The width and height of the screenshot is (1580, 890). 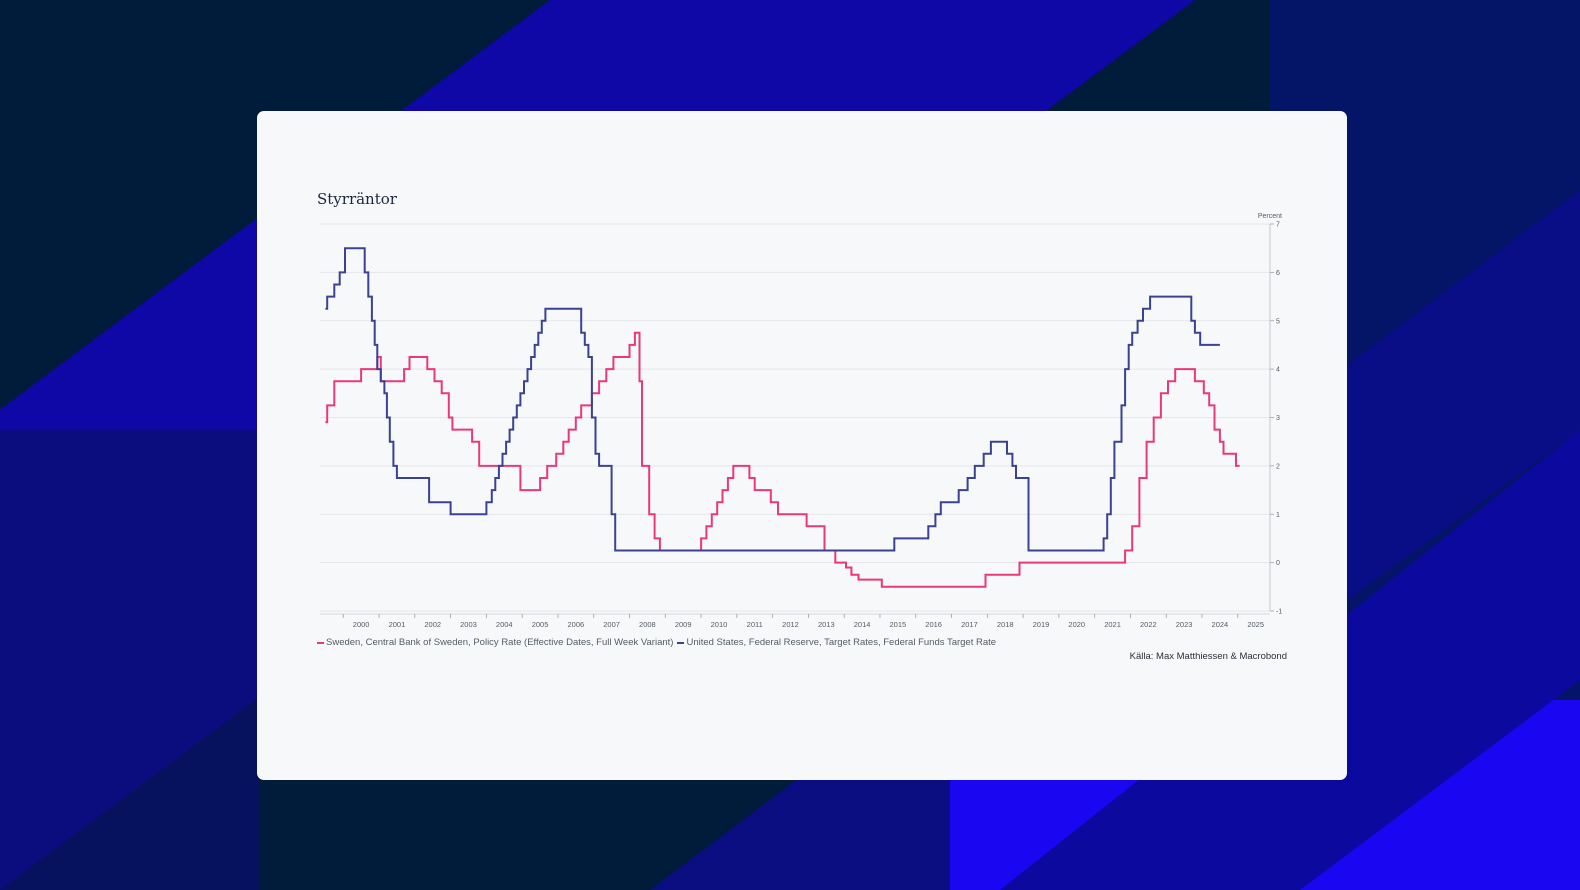 I want to click on x-tick-label: 2022, so click(x=1148, y=624).